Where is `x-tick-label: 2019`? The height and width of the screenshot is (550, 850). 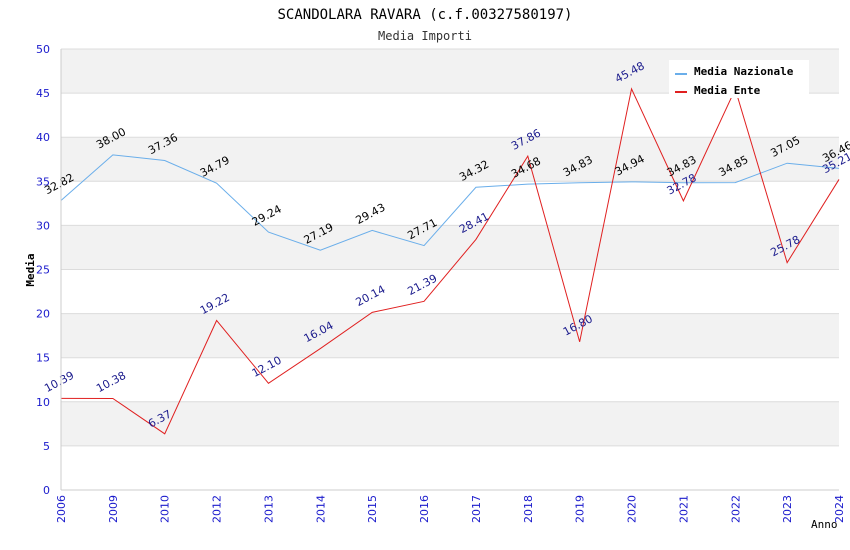
x-tick-label: 2019 is located at coordinates (580, 509).